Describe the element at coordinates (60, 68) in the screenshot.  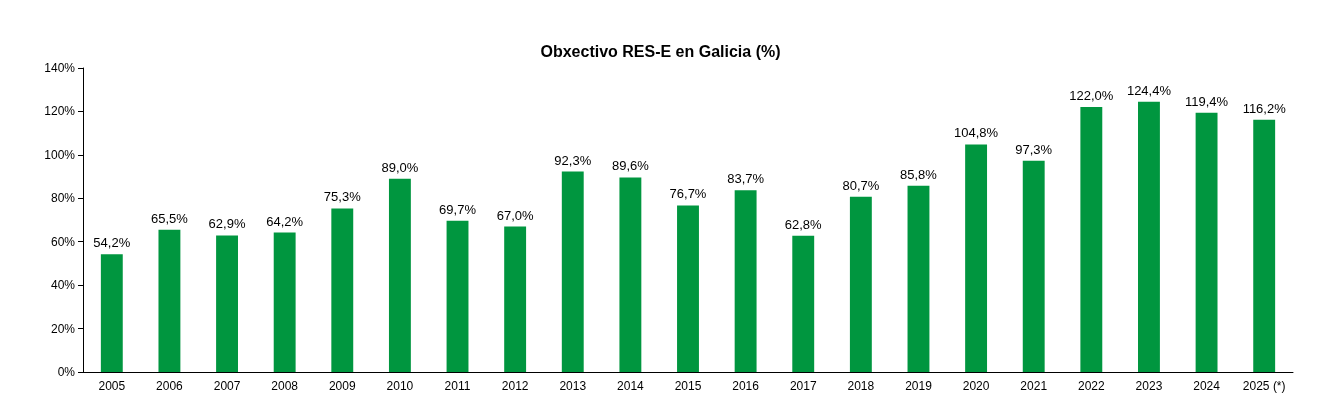
I see `y-tick-label: 140%` at that location.